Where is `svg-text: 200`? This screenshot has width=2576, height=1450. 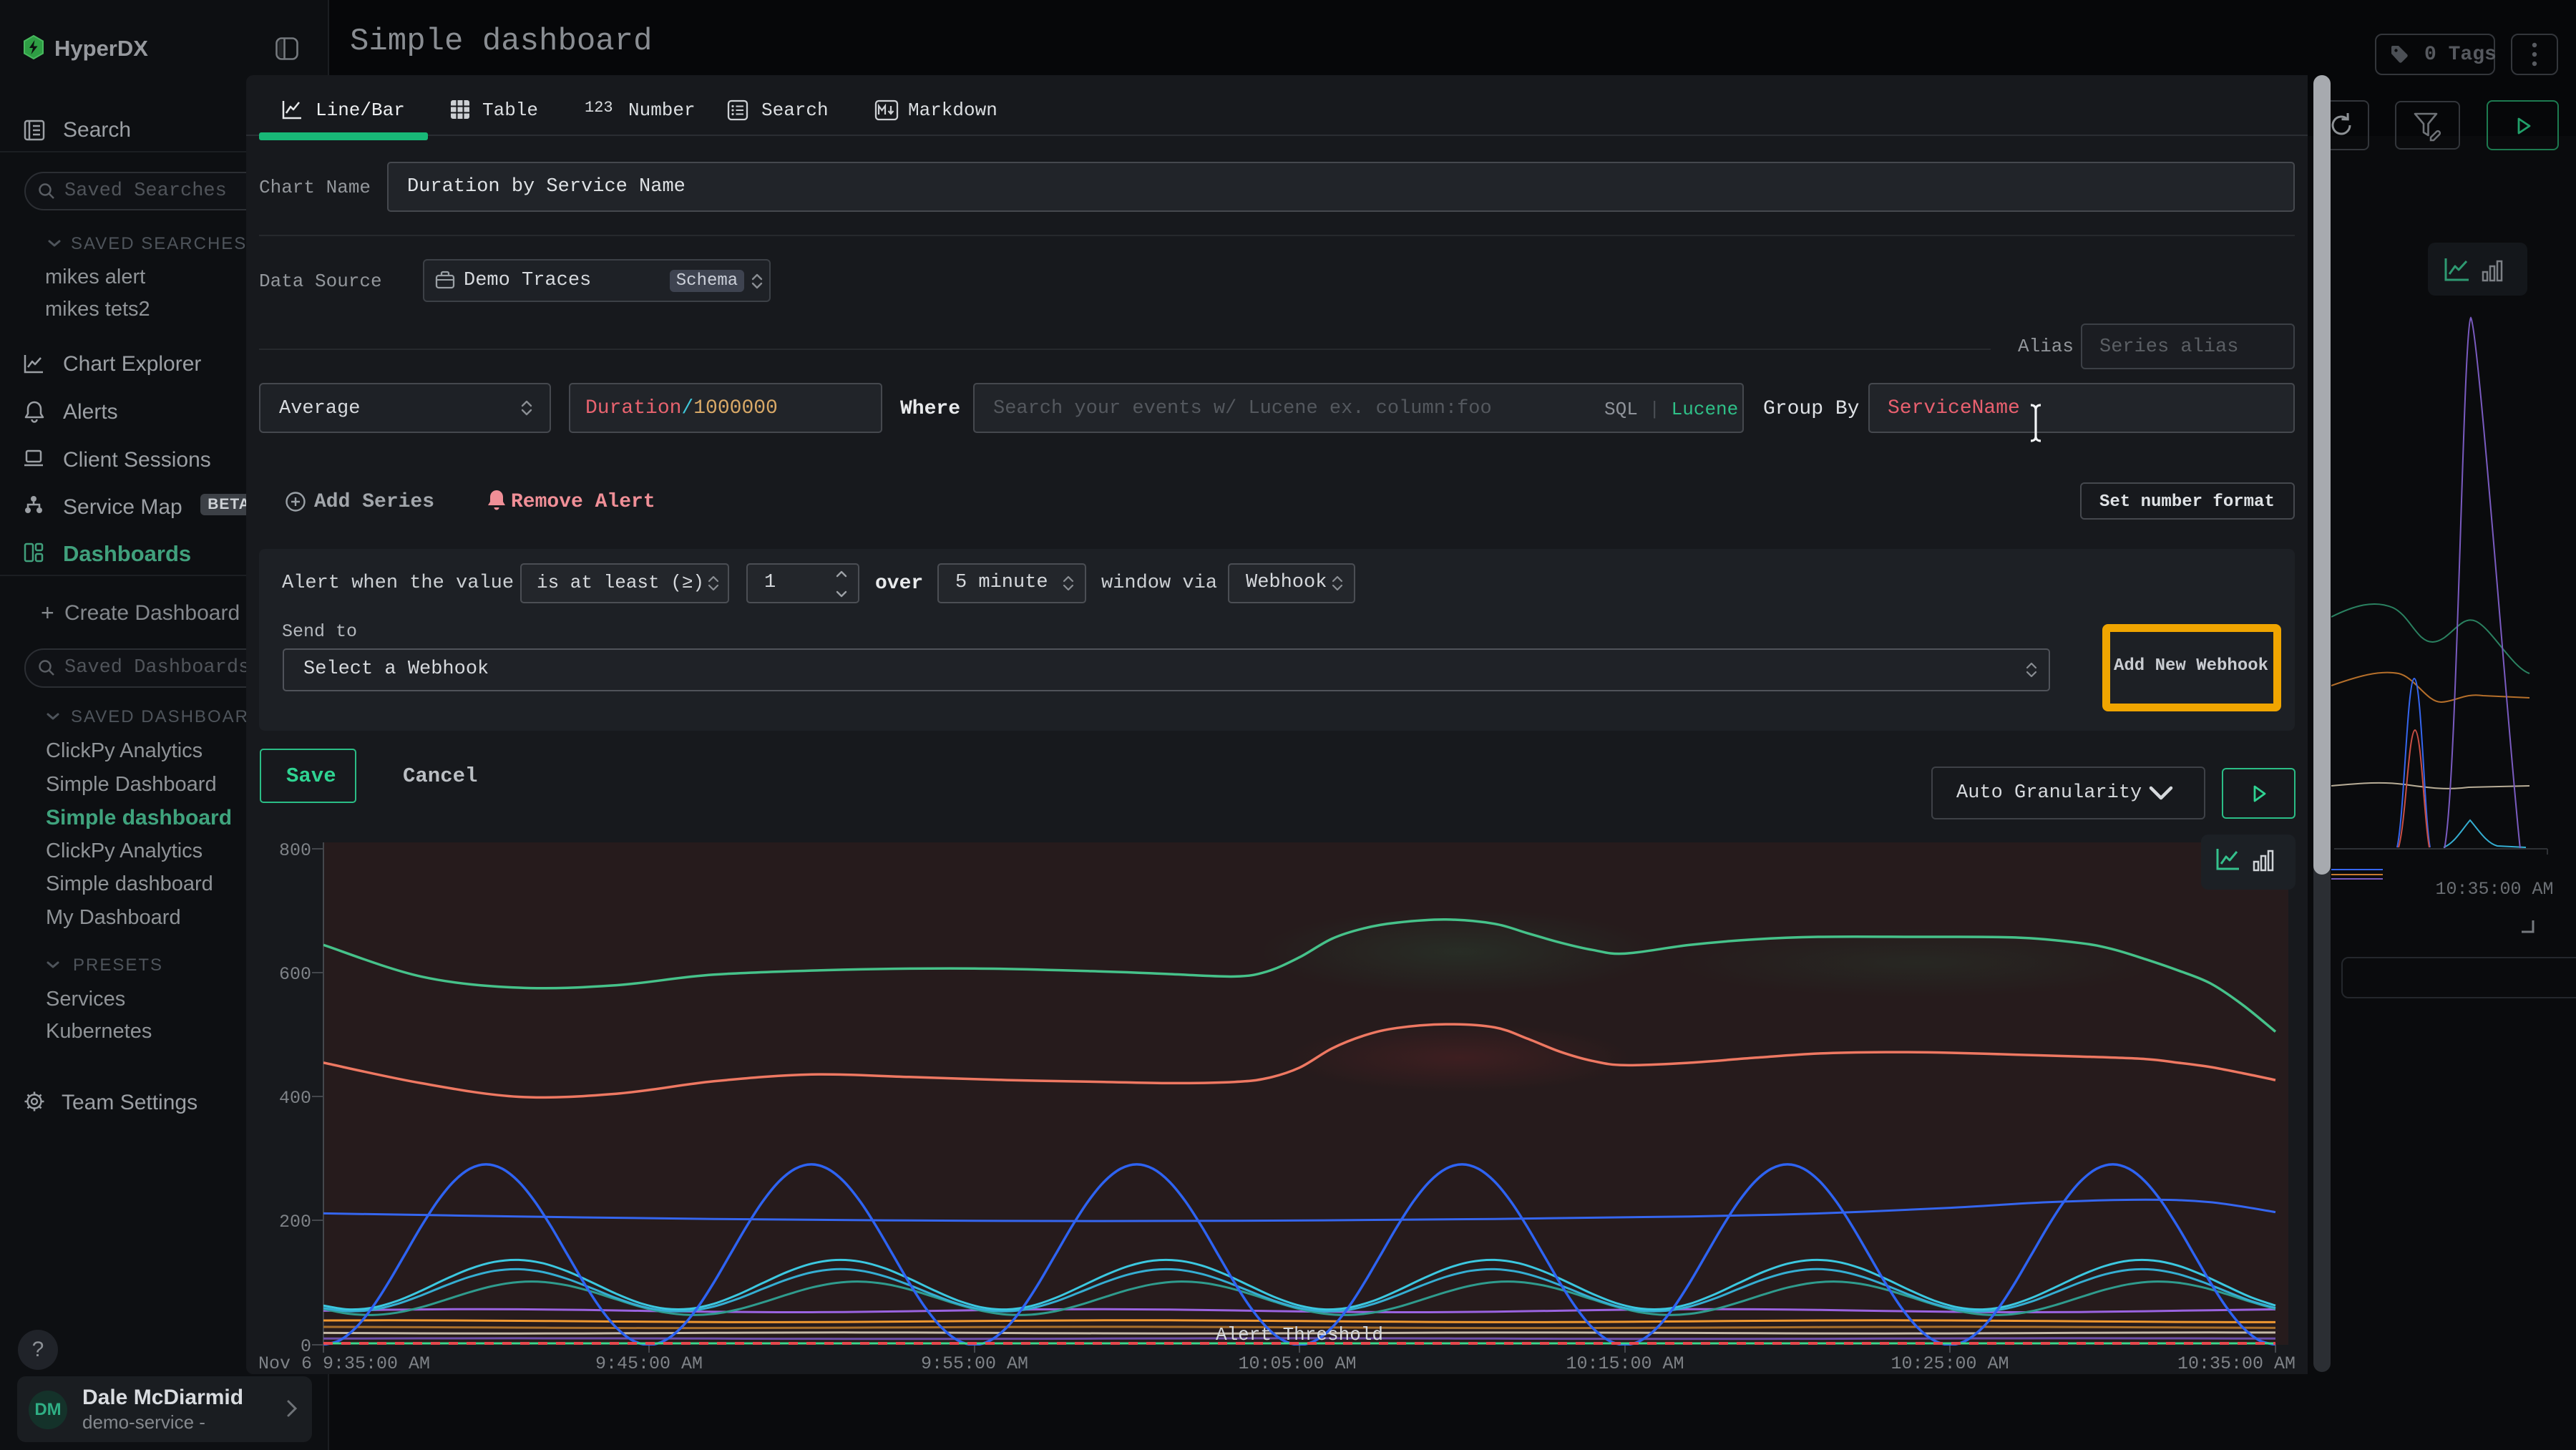
svg-text: 200 is located at coordinates (295, 1222).